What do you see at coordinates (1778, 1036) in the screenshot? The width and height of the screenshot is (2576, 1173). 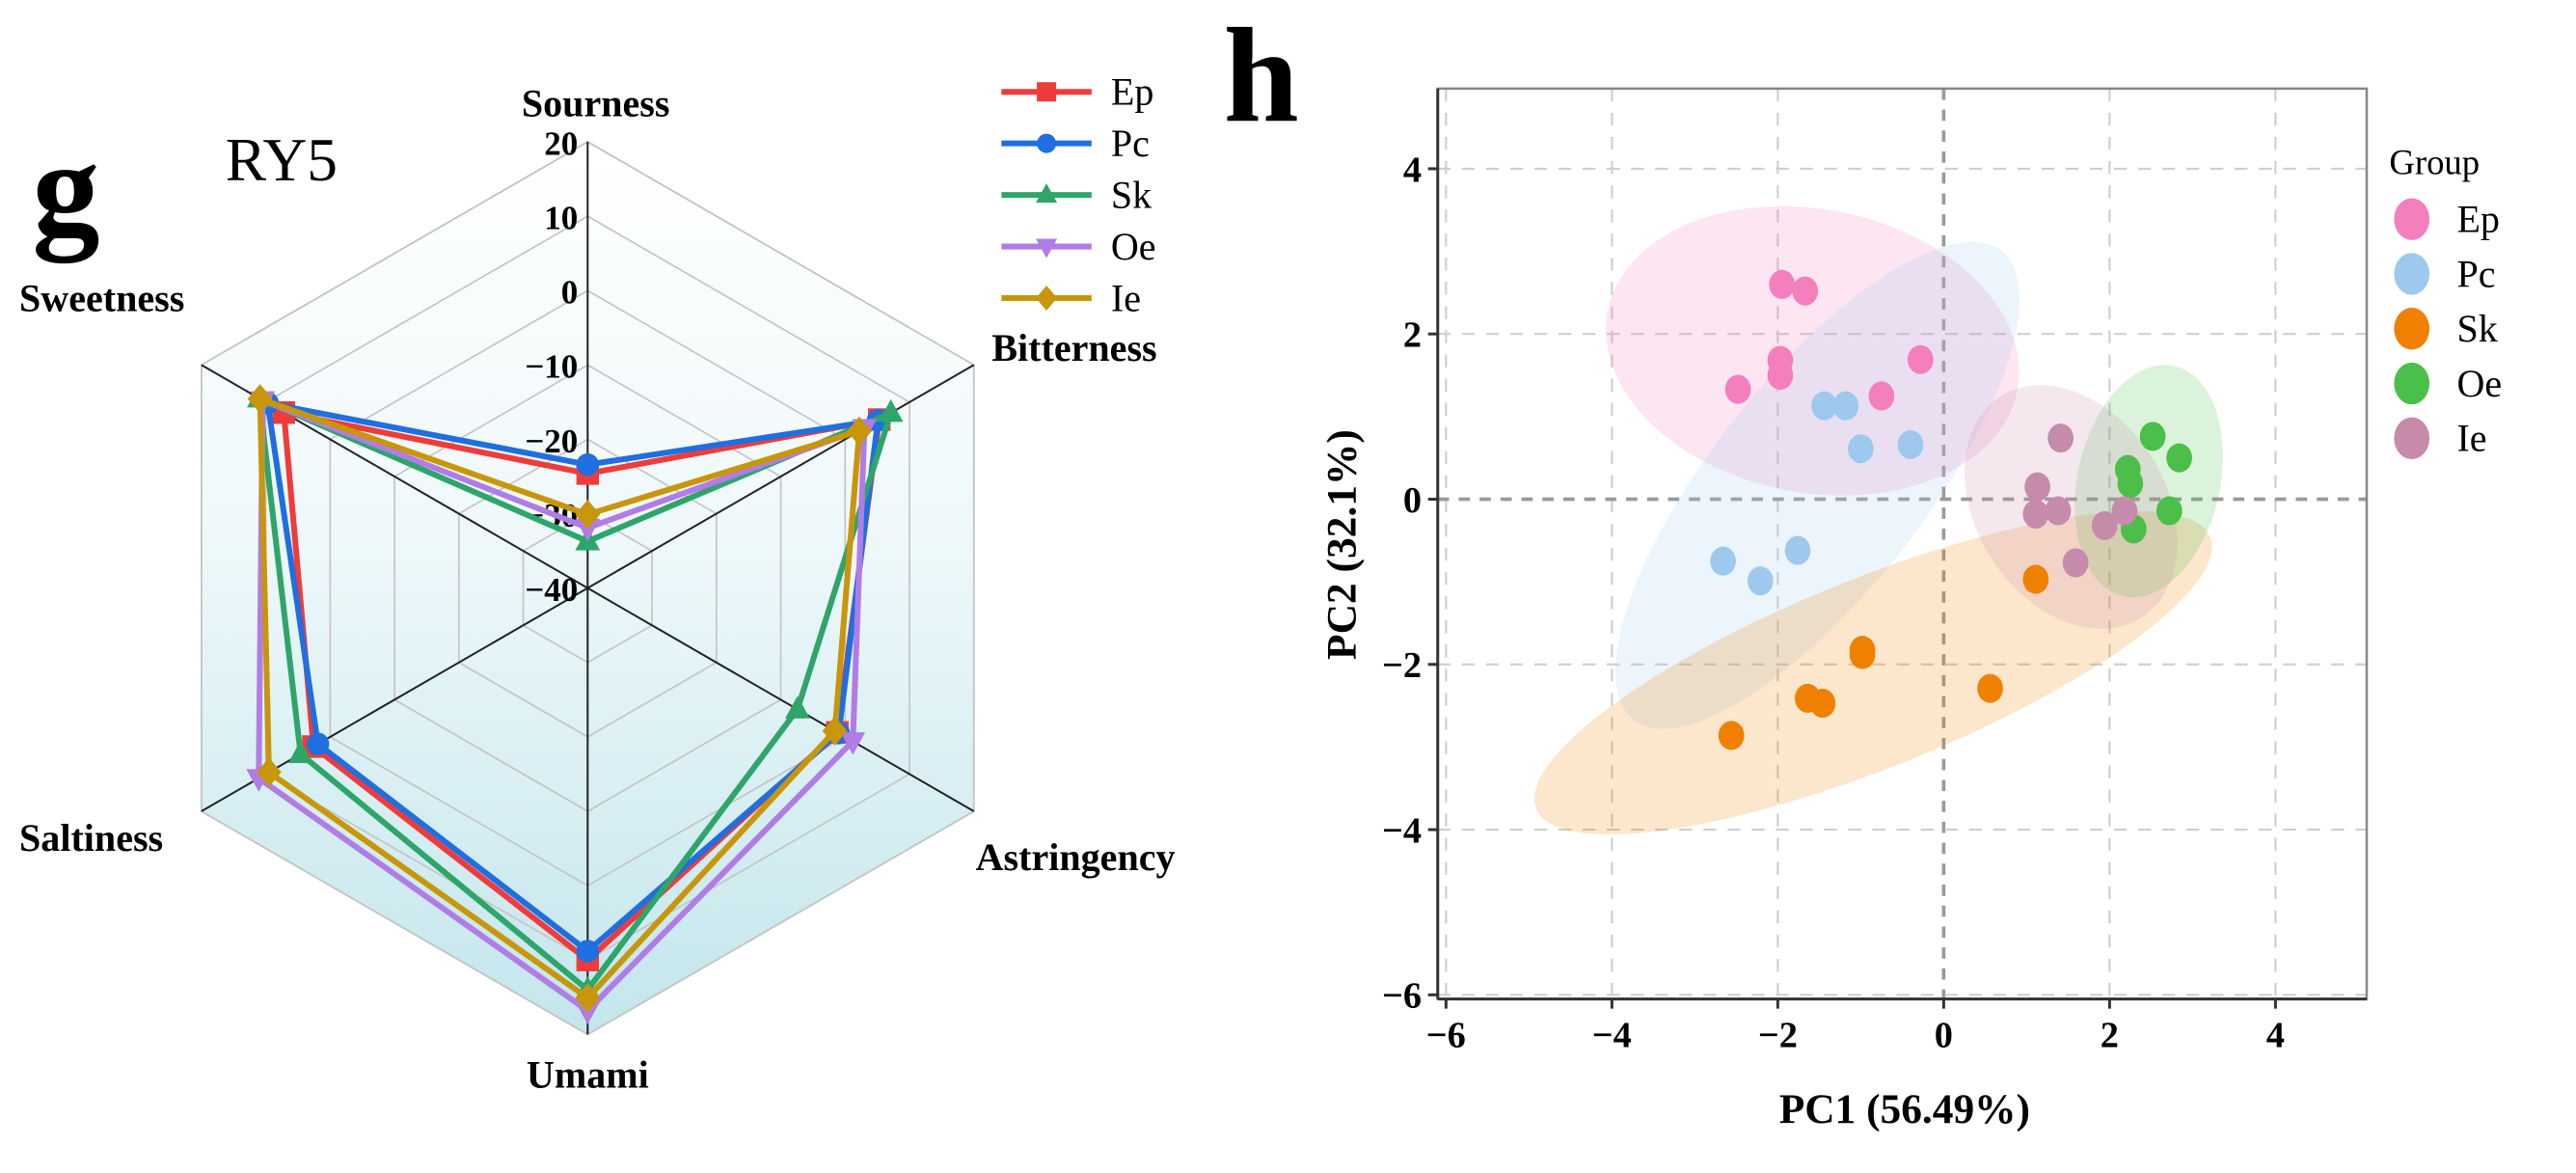 I see `x-tick-label: −2` at bounding box center [1778, 1036].